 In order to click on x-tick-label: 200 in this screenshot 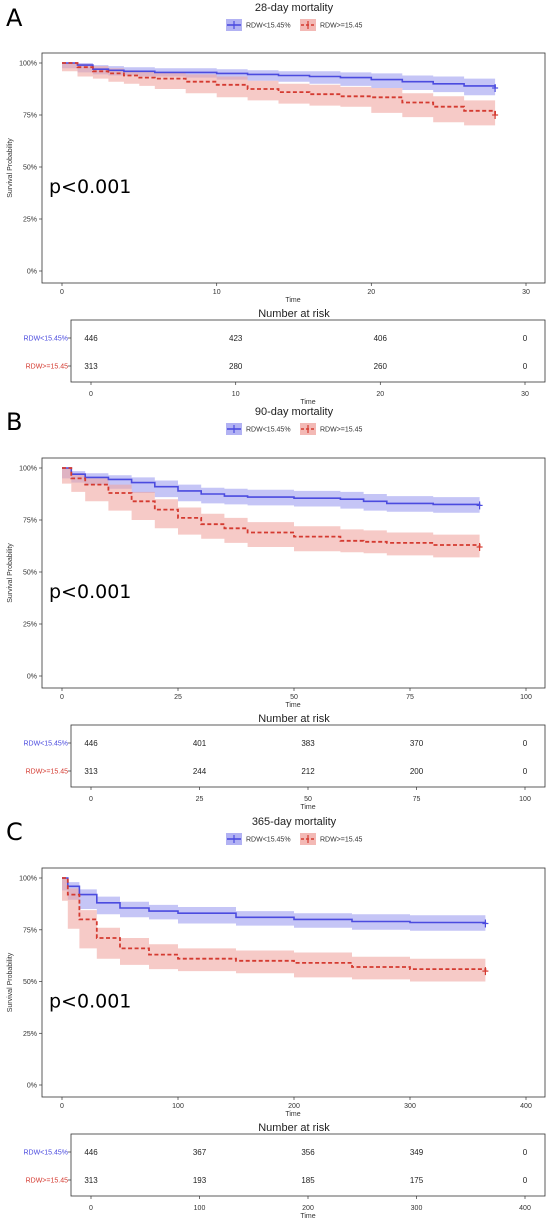, I will do `click(294, 1106)`.